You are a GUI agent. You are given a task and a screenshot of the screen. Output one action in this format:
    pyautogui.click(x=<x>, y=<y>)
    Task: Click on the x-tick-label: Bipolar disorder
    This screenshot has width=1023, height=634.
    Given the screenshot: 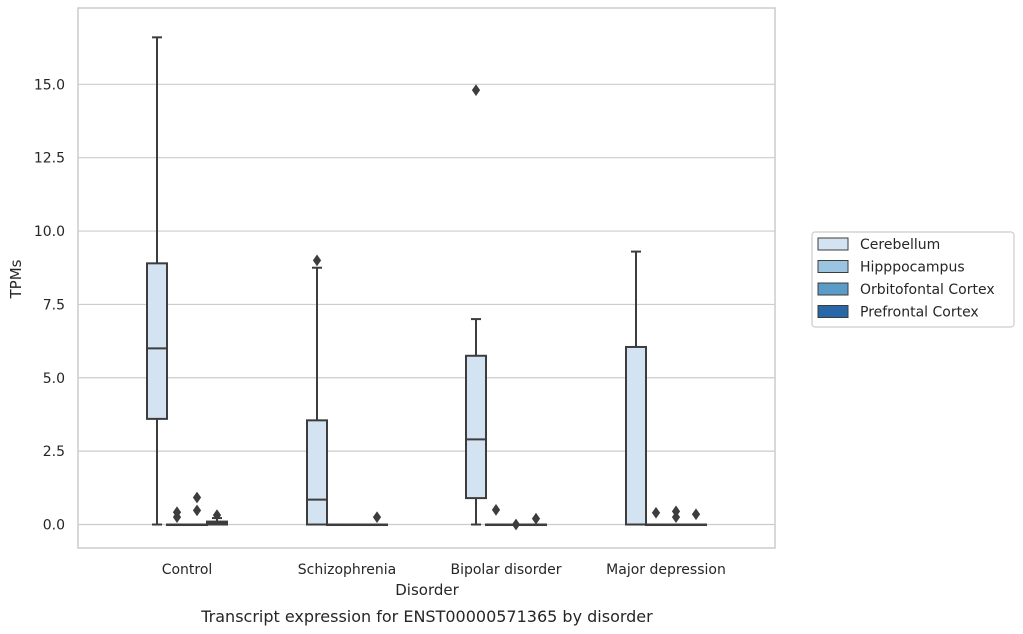 What is the action you would take?
    pyautogui.click(x=505, y=570)
    